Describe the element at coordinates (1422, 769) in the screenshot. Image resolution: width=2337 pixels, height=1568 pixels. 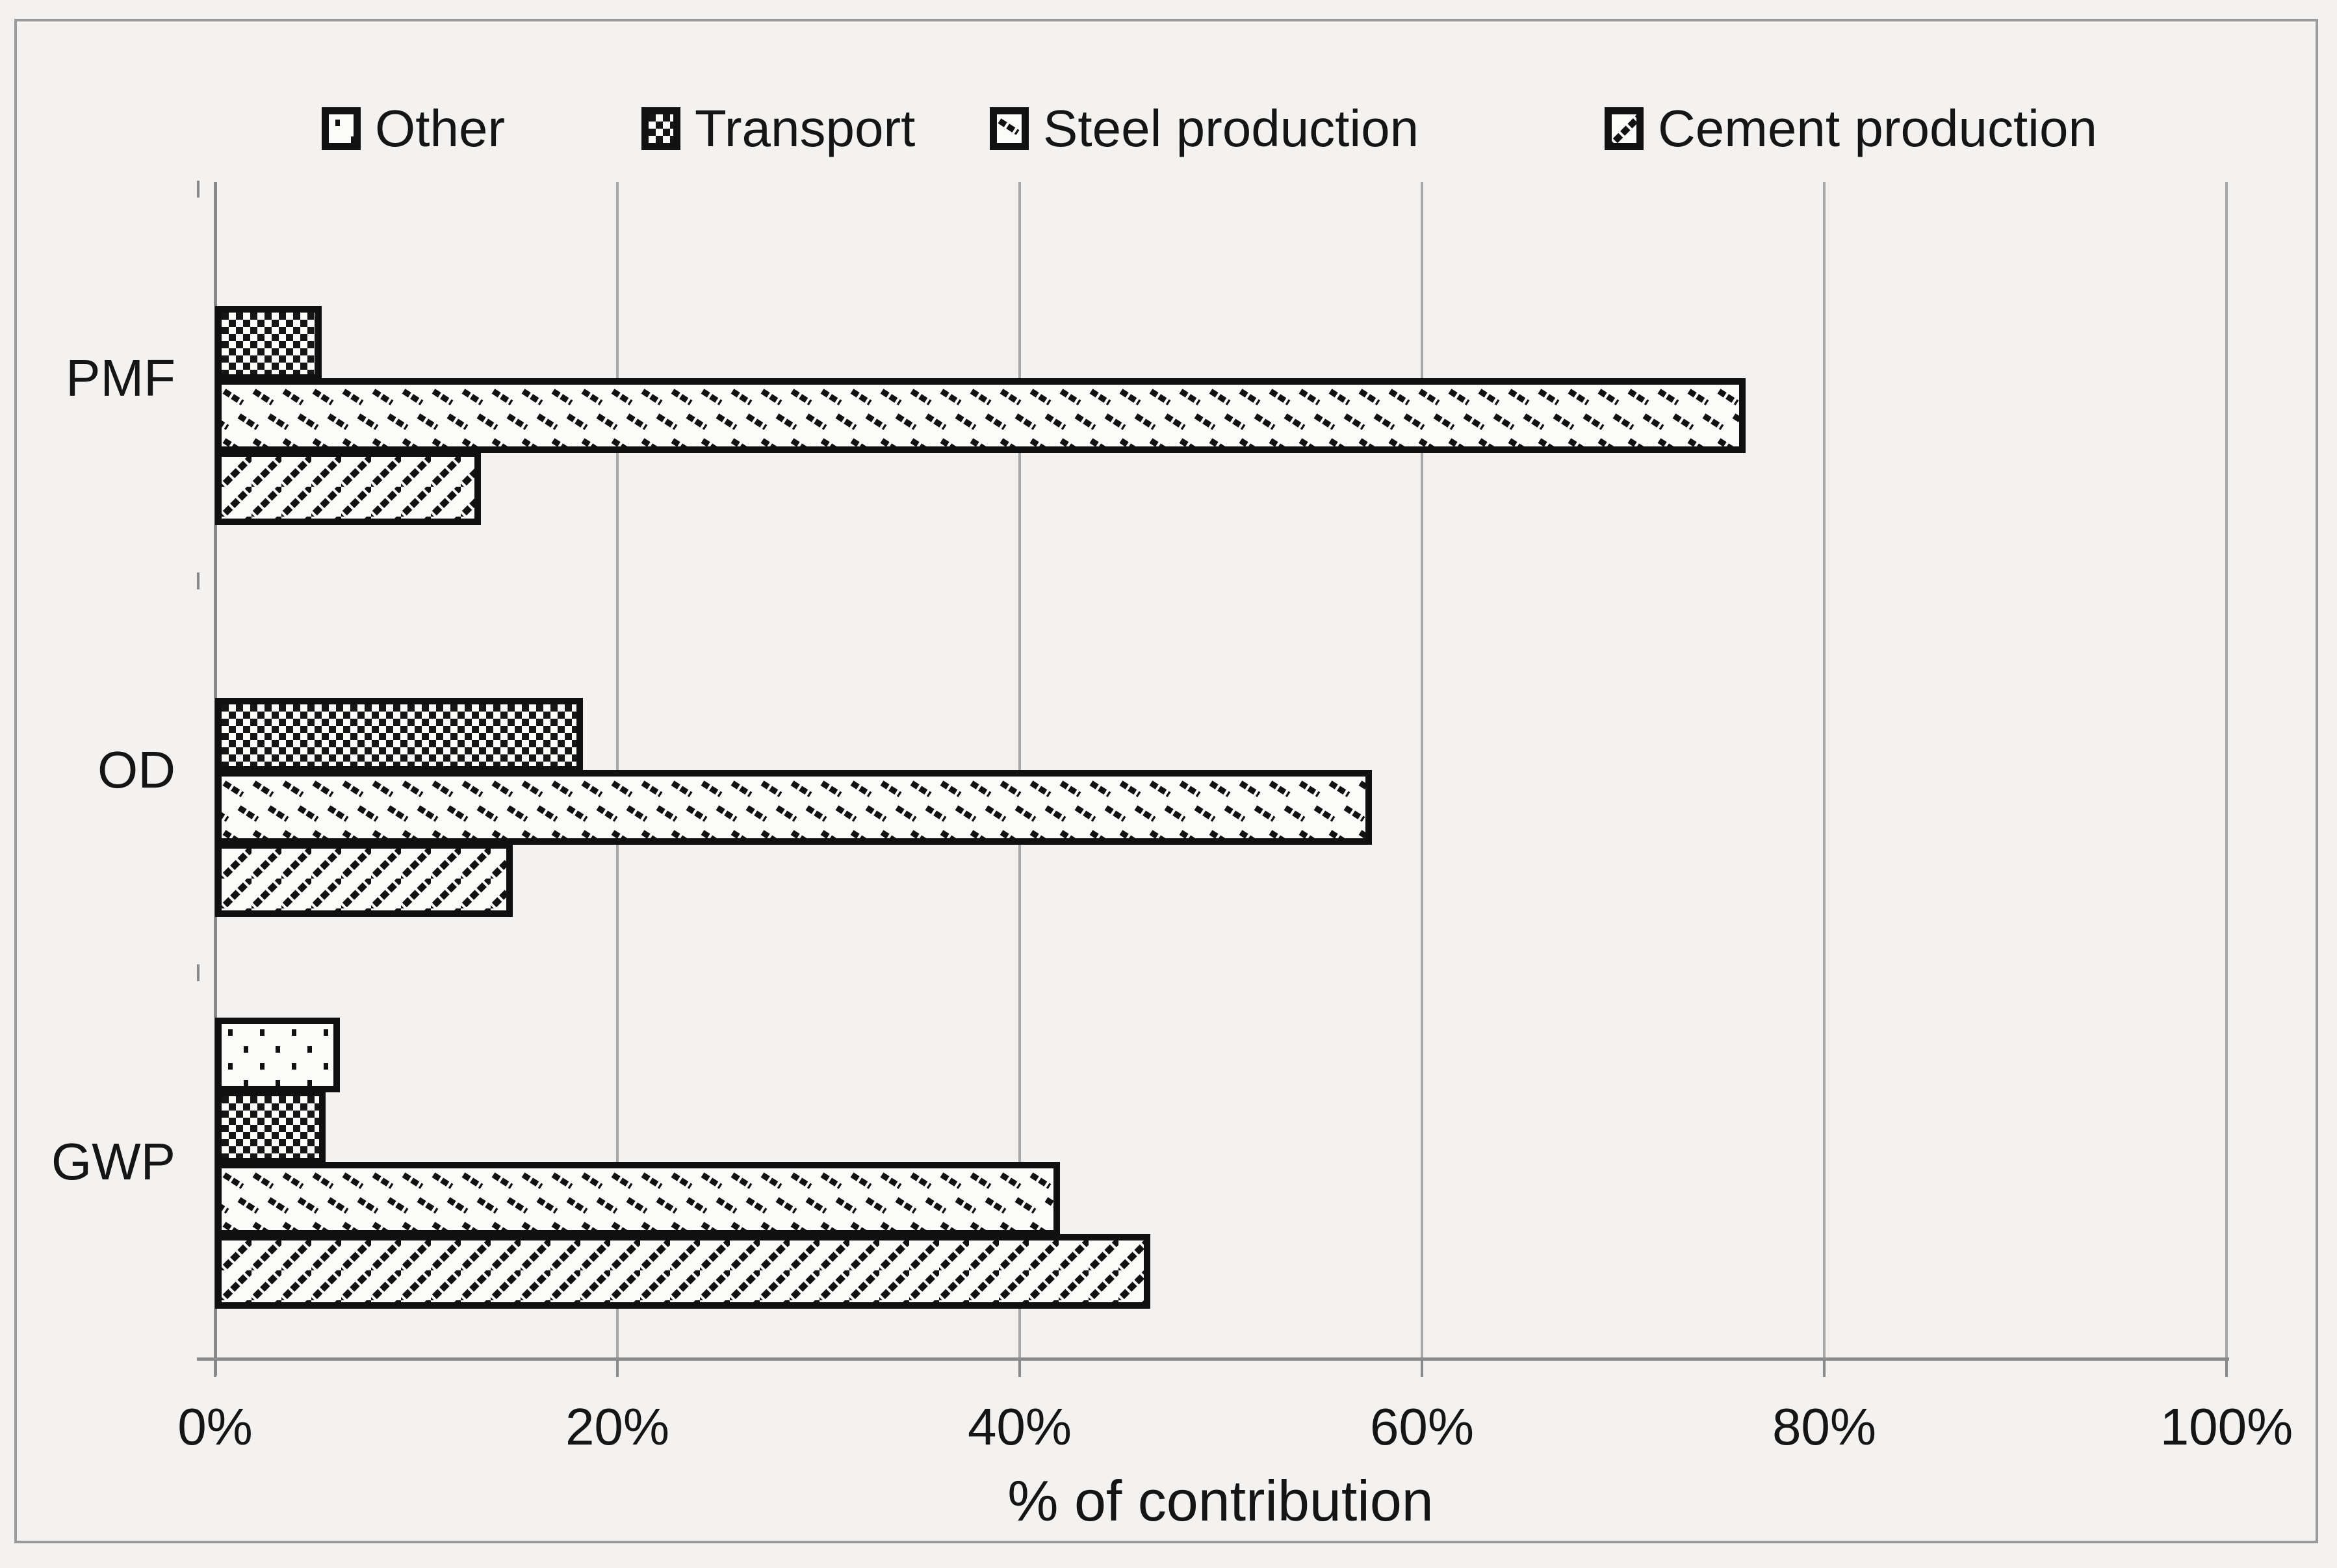
I see `gridline-60%` at that location.